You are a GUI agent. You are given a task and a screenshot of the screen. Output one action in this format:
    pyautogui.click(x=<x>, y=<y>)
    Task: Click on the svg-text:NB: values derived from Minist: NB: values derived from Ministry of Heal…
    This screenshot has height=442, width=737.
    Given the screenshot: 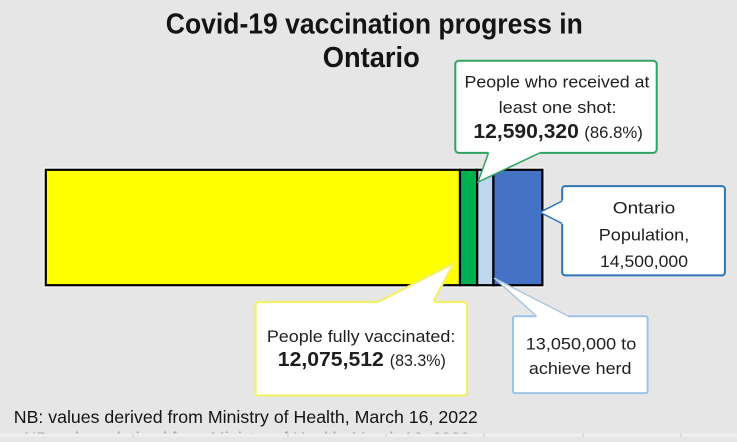 What is the action you would take?
    pyautogui.click(x=246, y=417)
    